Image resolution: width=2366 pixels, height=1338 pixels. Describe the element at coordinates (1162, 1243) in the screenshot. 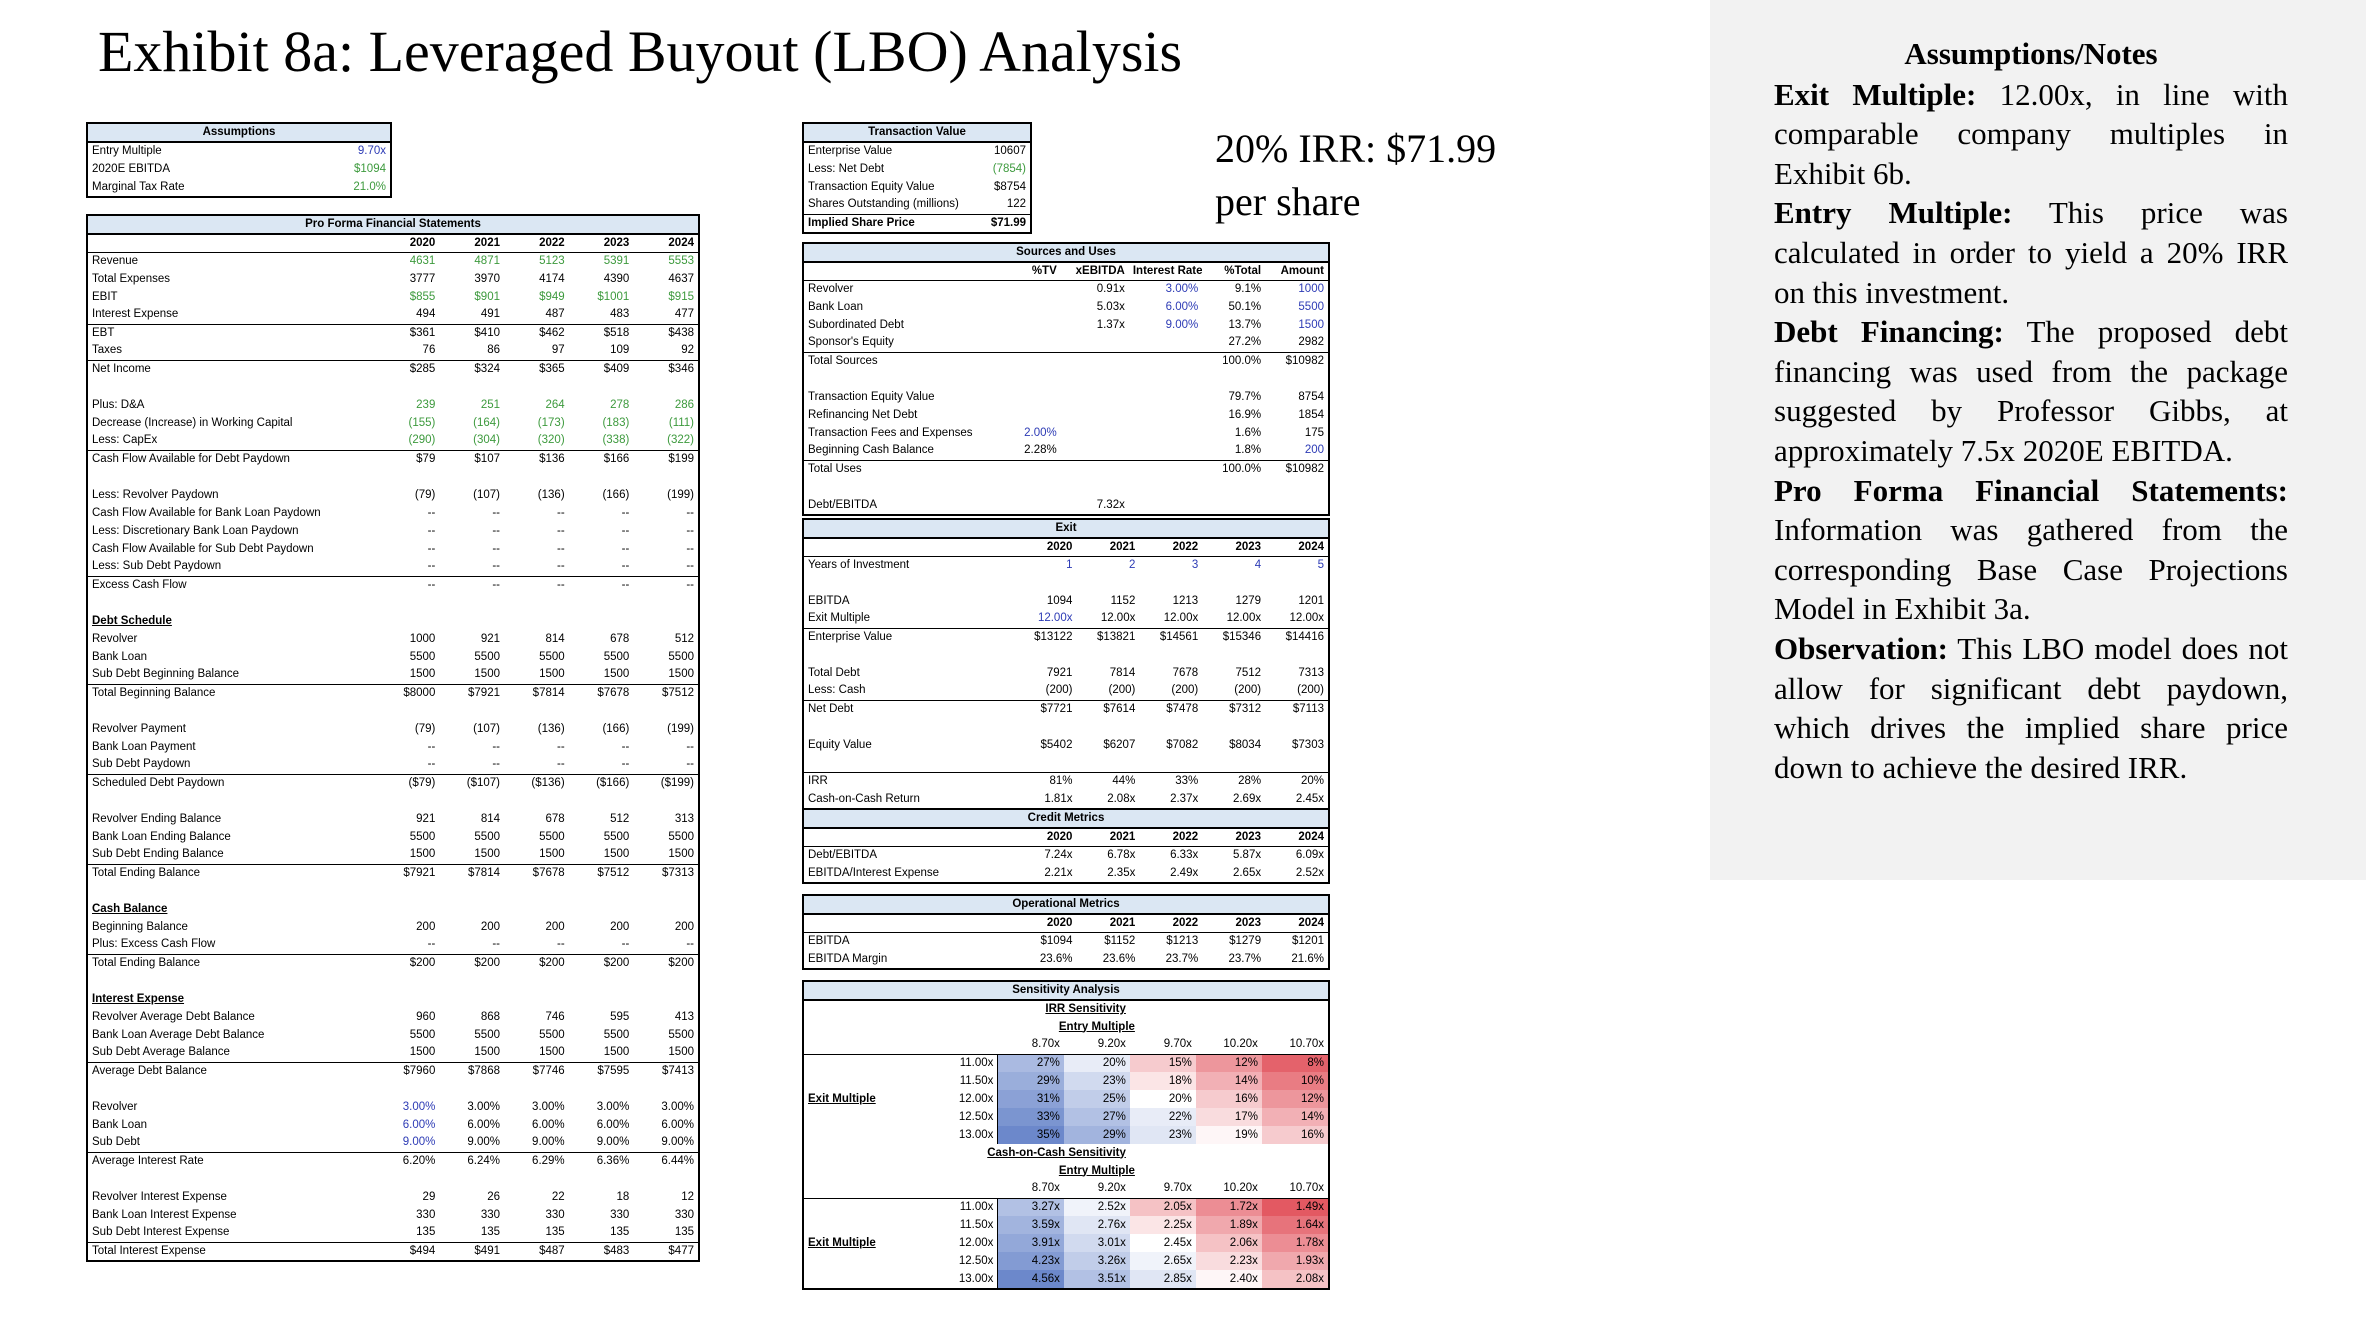

I see `sensitivity-cell: 2.45x` at that location.